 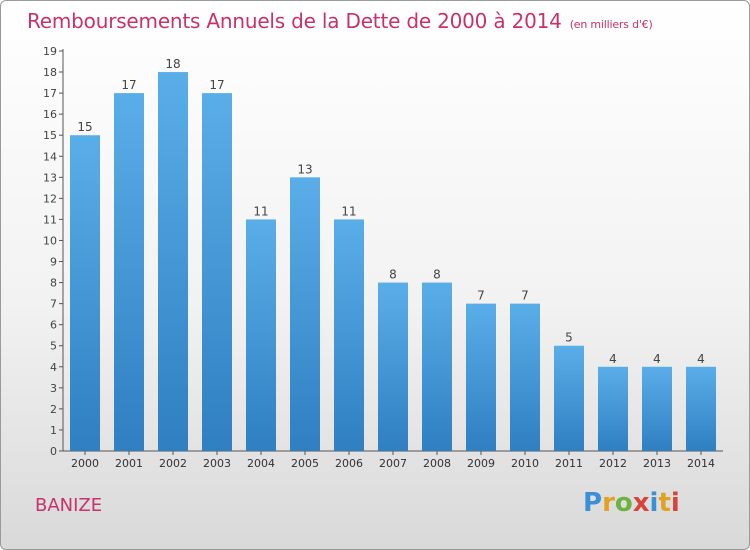 I want to click on y-tick-label: 16, so click(x=50, y=114).